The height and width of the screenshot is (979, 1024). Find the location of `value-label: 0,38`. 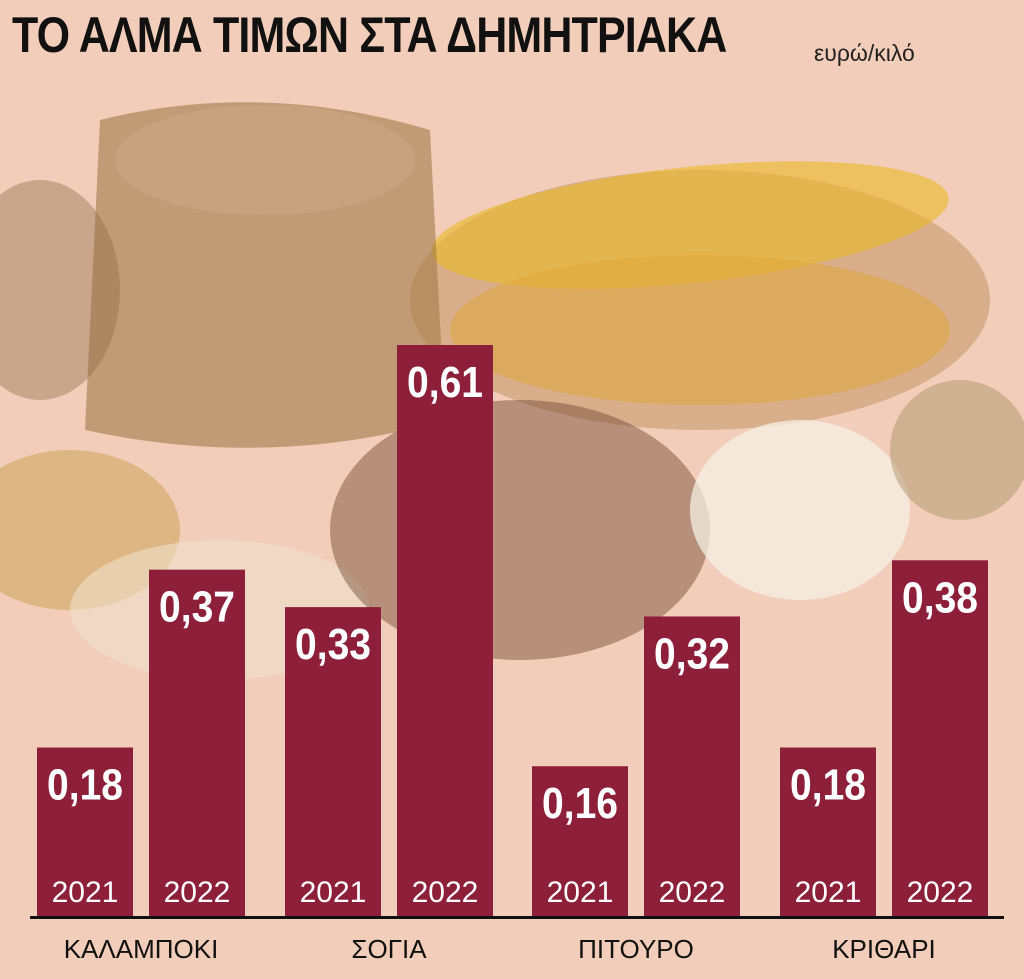

value-label: 0,38 is located at coordinates (940, 597).